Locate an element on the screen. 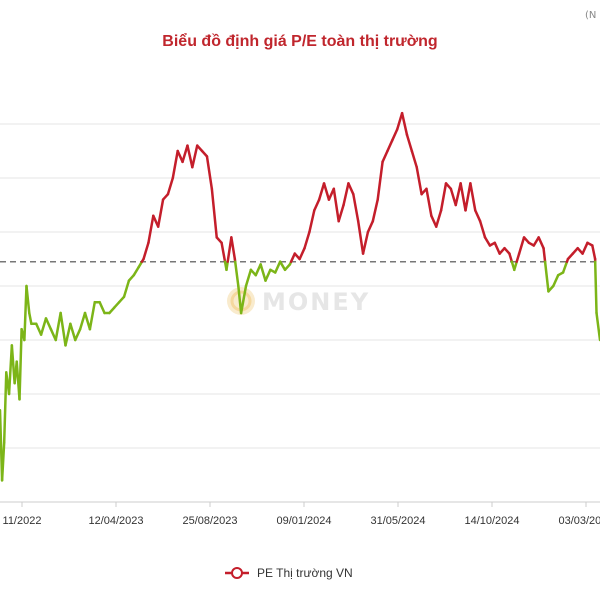 The height and width of the screenshot is (600, 600). watermark: MONEY is located at coordinates (298, 301).